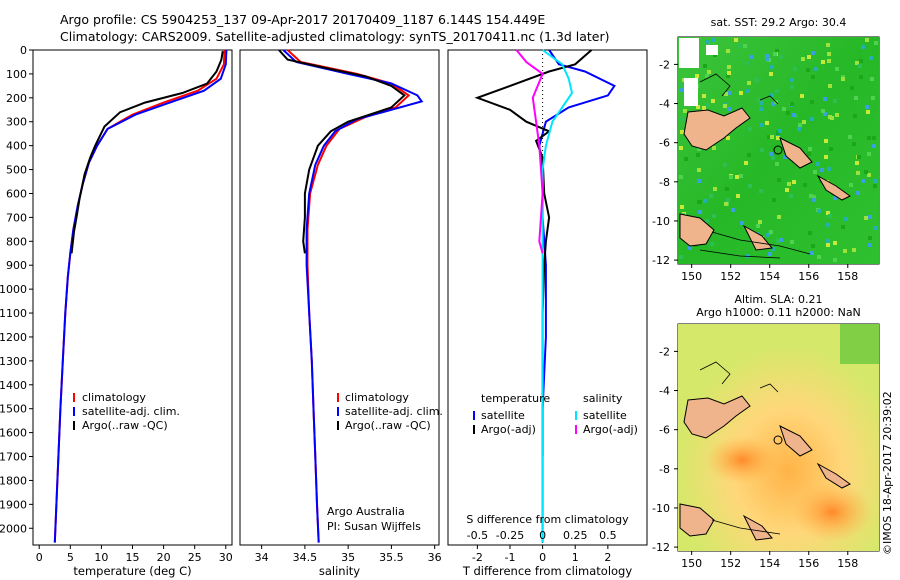  I want to click on sst-missing-patch, so click(689, 53).